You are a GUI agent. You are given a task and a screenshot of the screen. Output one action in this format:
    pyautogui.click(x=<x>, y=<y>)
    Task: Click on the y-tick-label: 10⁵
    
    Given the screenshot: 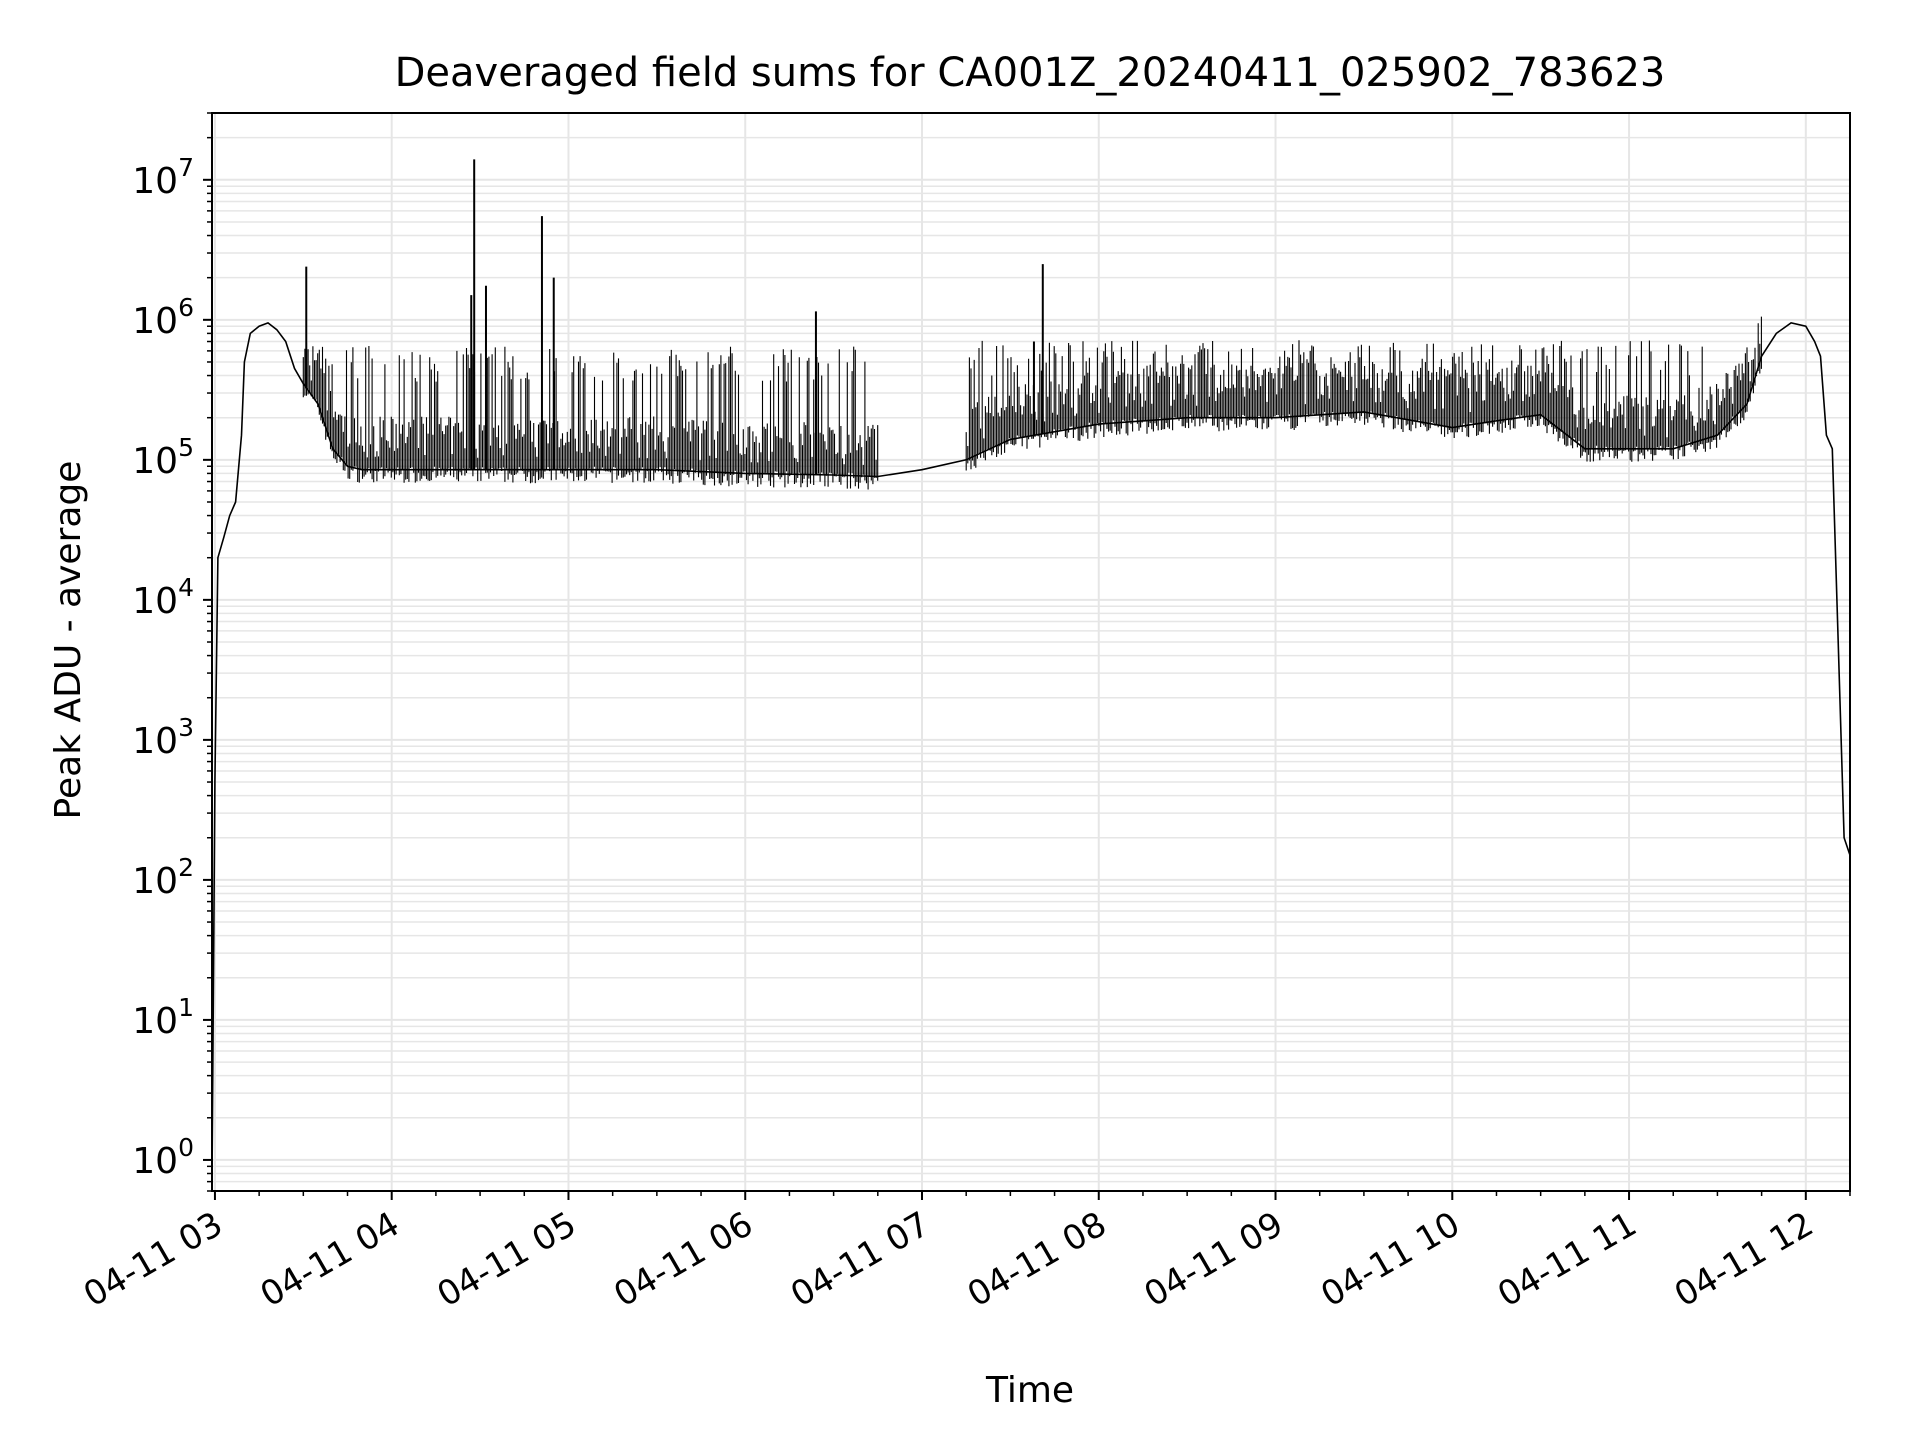 What is the action you would take?
    pyautogui.click(x=163, y=457)
    